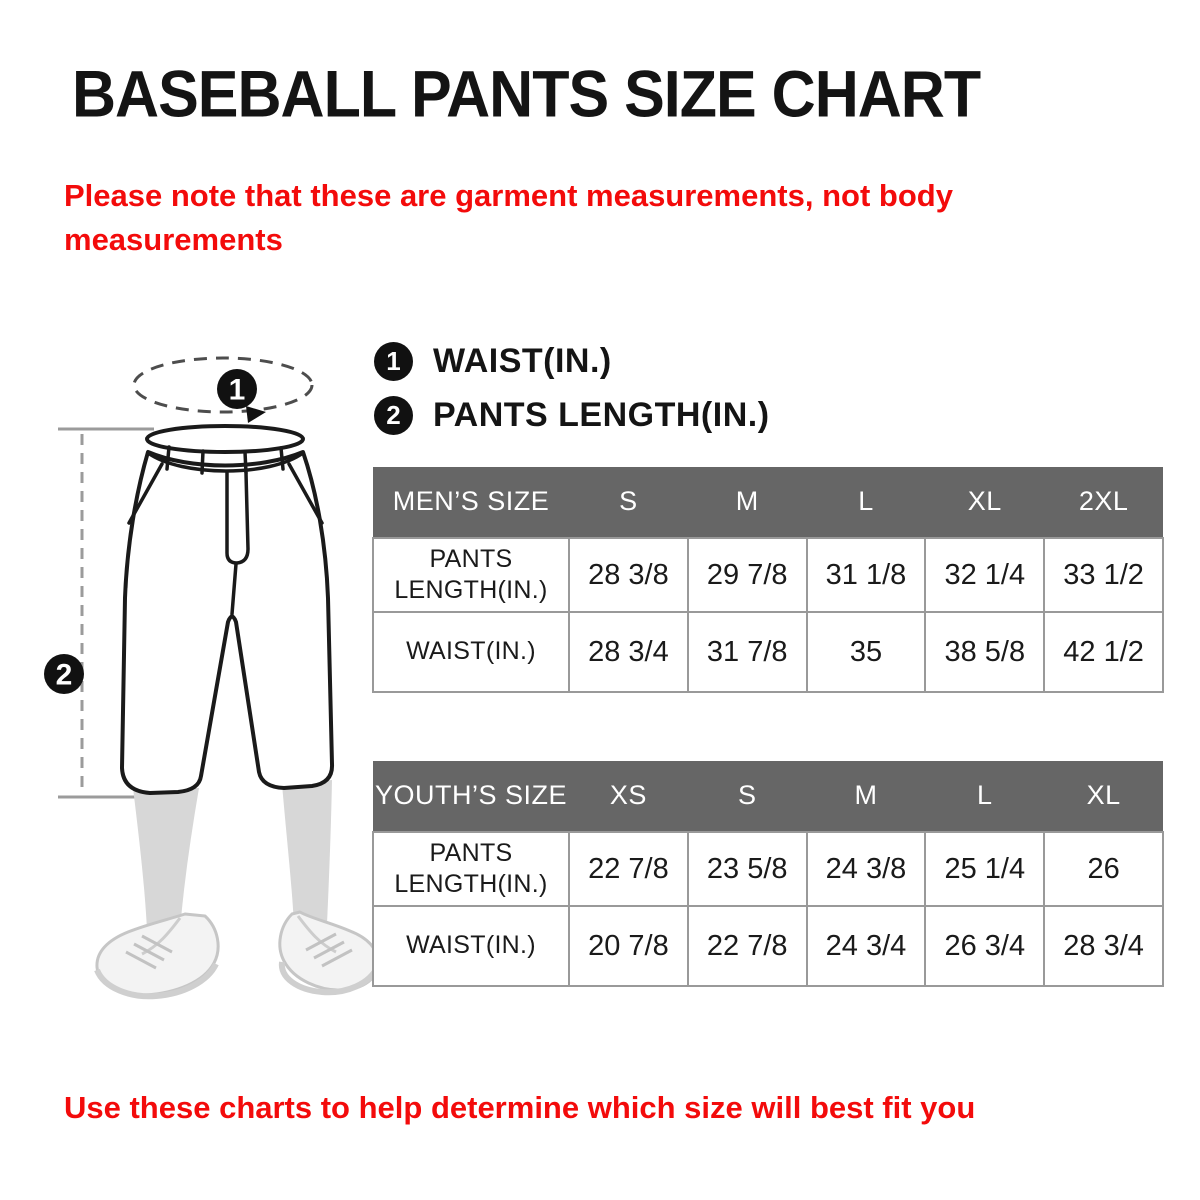 The width and height of the screenshot is (1200, 1200). What do you see at coordinates (747, 796) in the screenshot?
I see `youths-col-s: S` at bounding box center [747, 796].